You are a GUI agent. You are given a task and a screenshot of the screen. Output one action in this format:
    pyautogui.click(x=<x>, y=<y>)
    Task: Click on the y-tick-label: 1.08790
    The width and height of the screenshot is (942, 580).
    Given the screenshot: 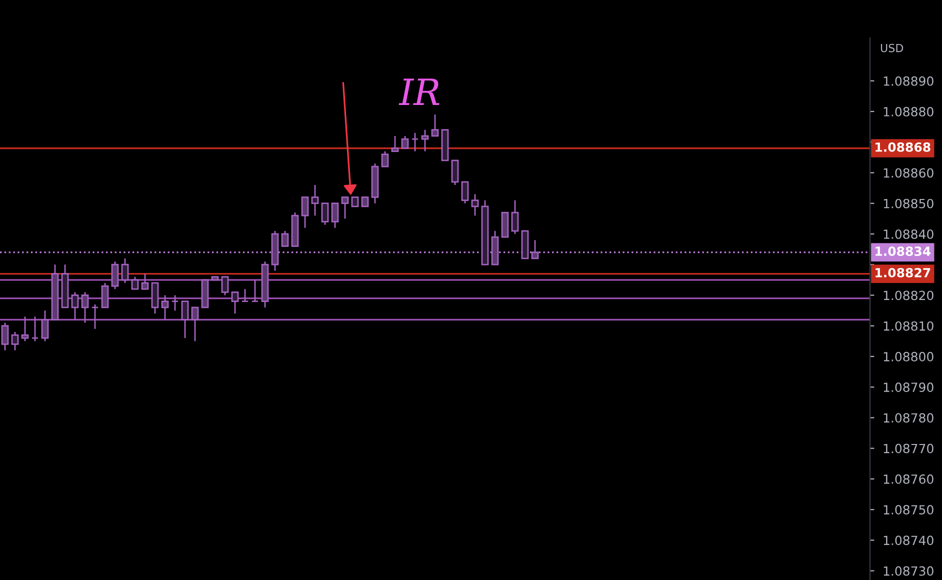 What is the action you would take?
    pyautogui.click(x=909, y=387)
    